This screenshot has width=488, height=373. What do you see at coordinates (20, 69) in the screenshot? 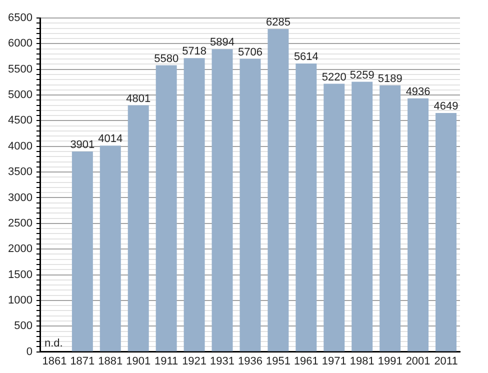
I see `y-tick-label: 5500` at bounding box center [20, 69].